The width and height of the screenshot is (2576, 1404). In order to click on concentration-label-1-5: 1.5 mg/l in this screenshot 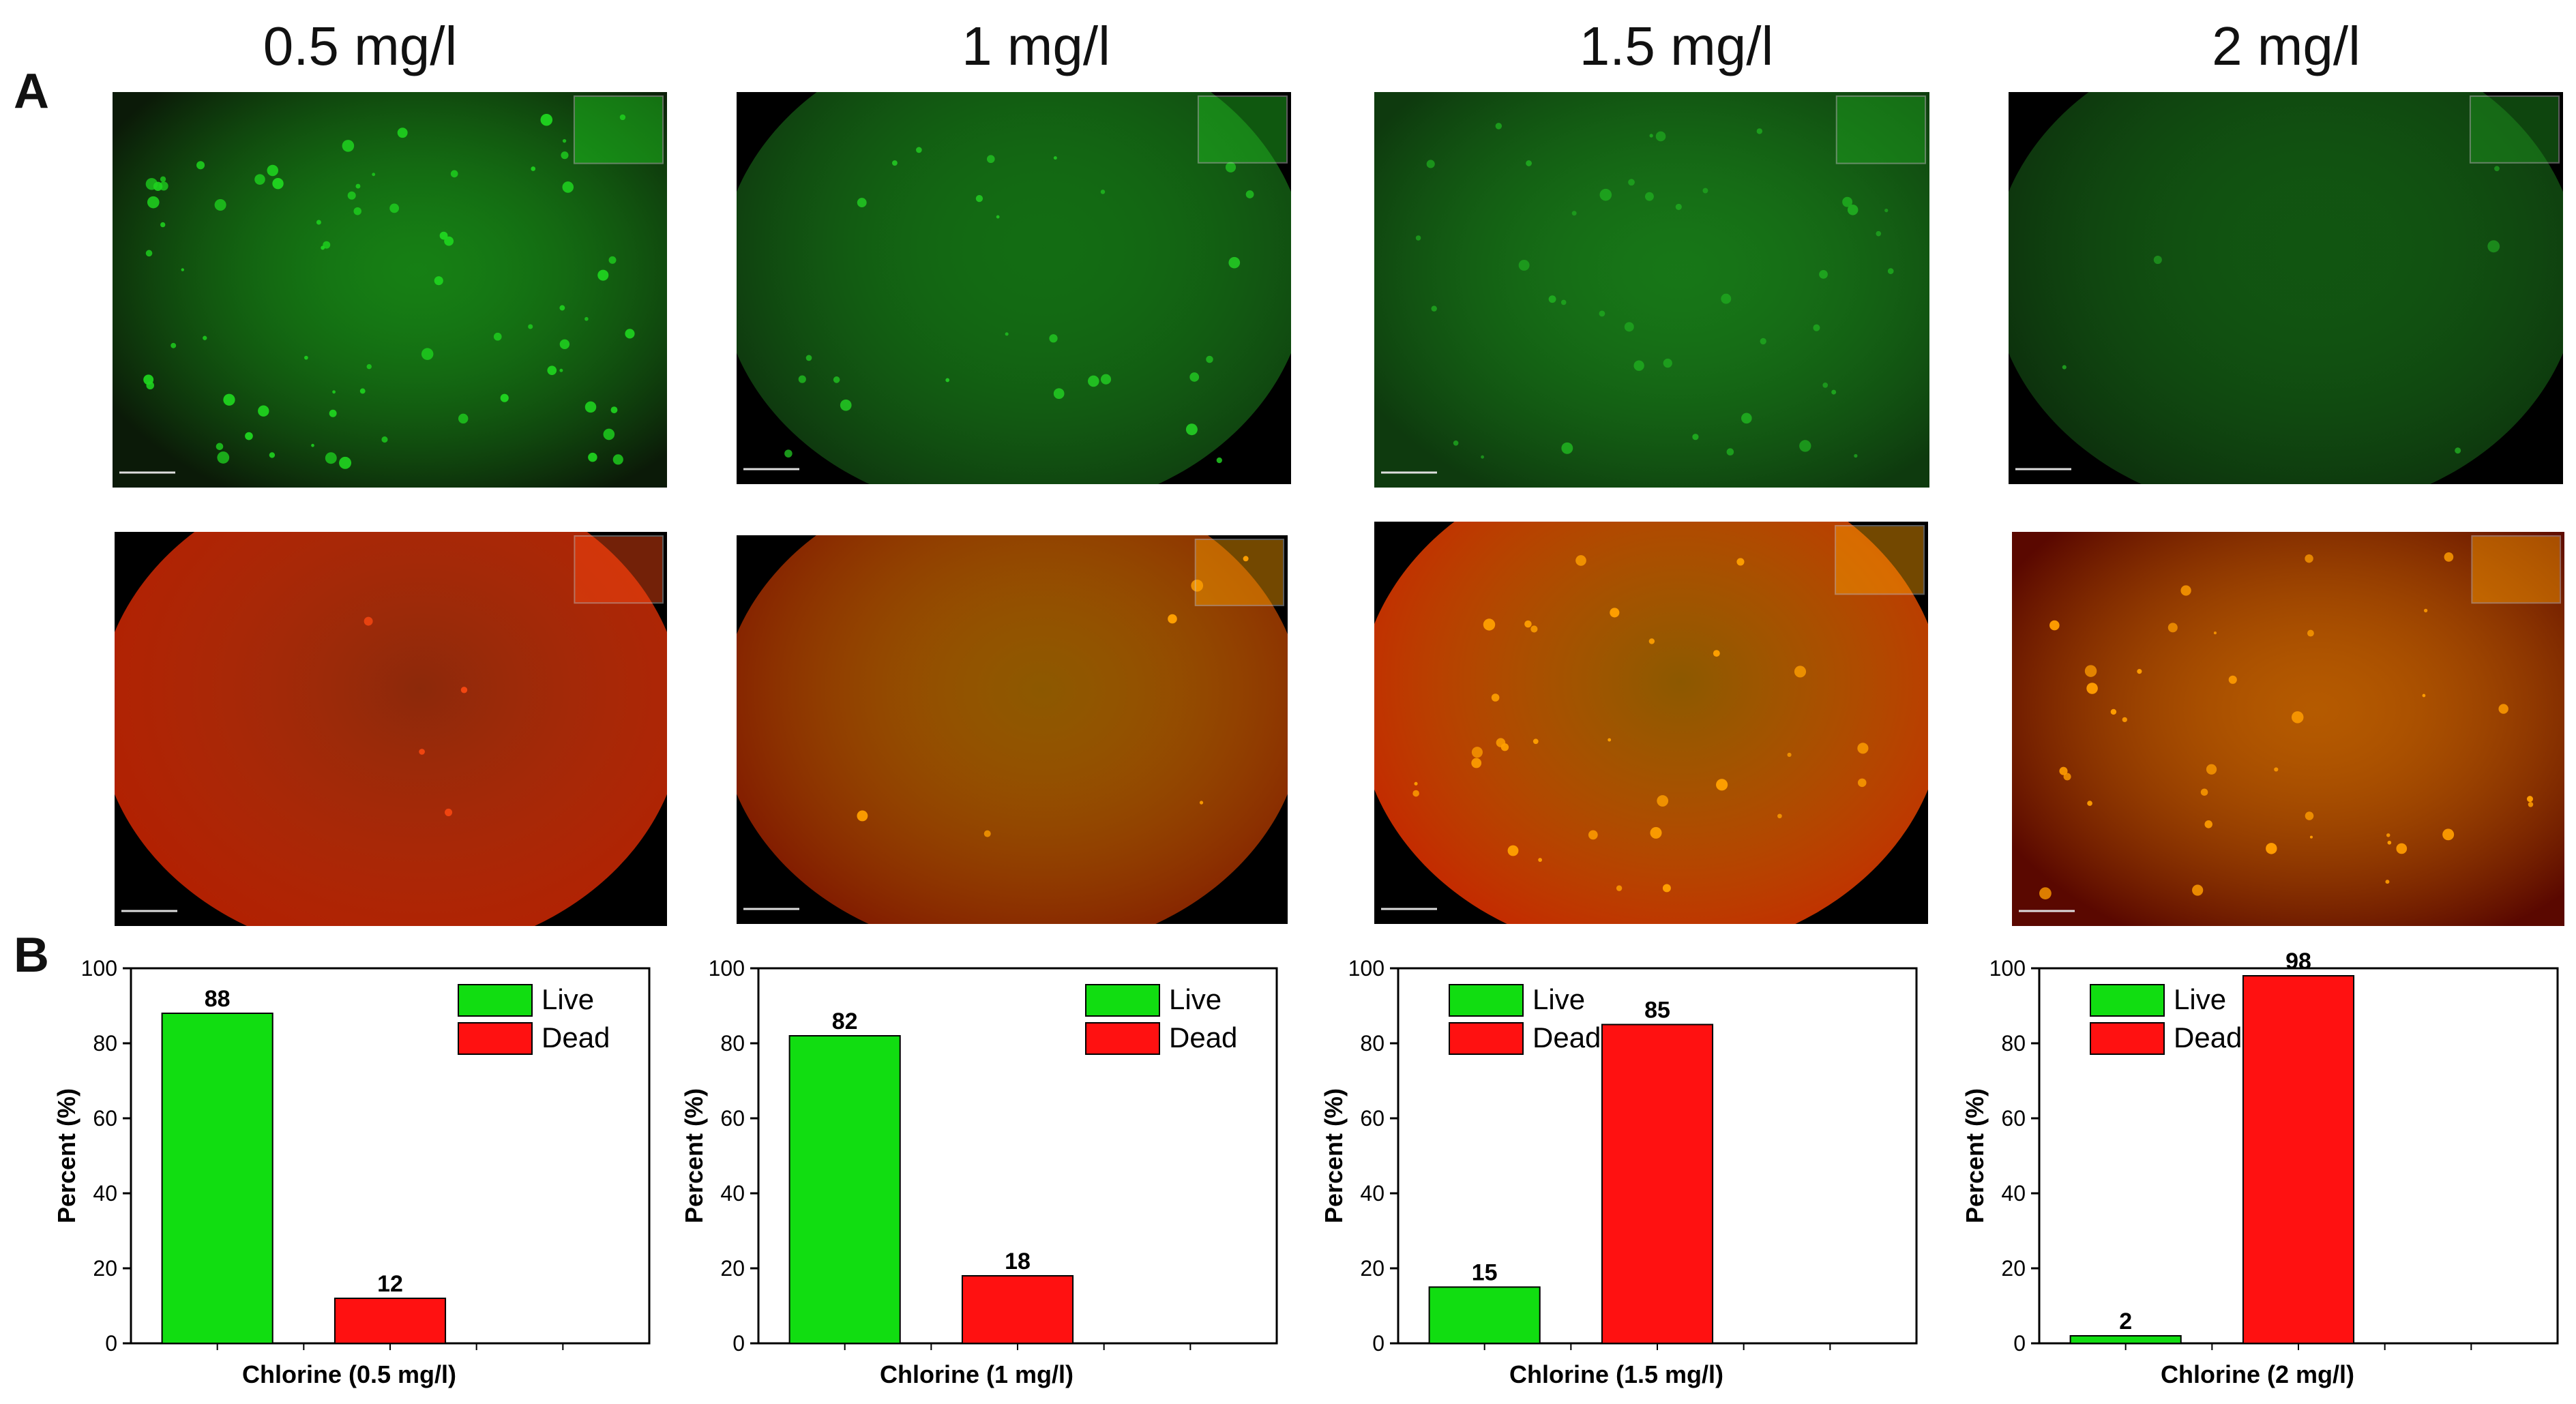, I will do `click(1676, 46)`.